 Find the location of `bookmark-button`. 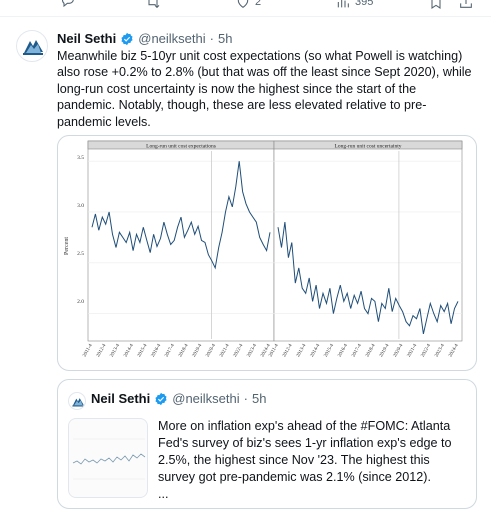

bookmark-button is located at coordinates (436, 5).